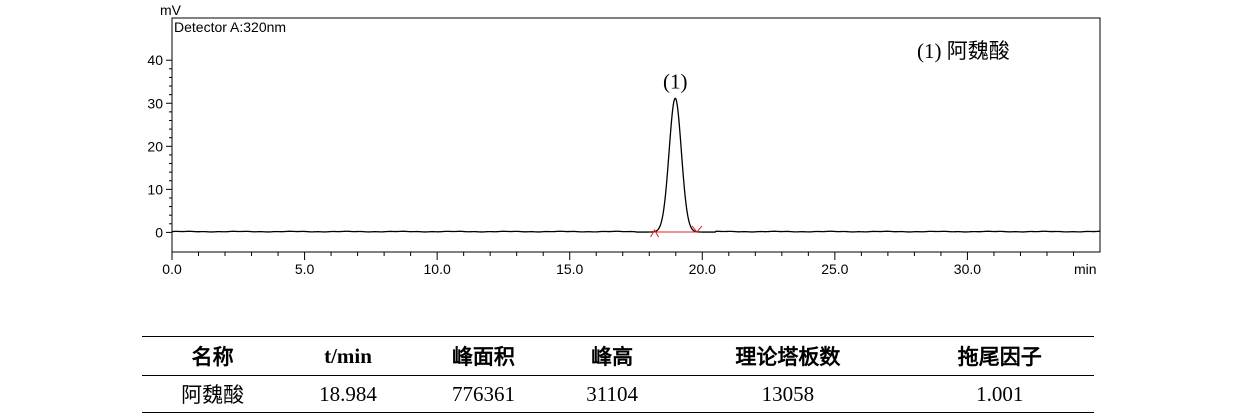  I want to click on x-tick-label: 30.0, so click(967, 269).